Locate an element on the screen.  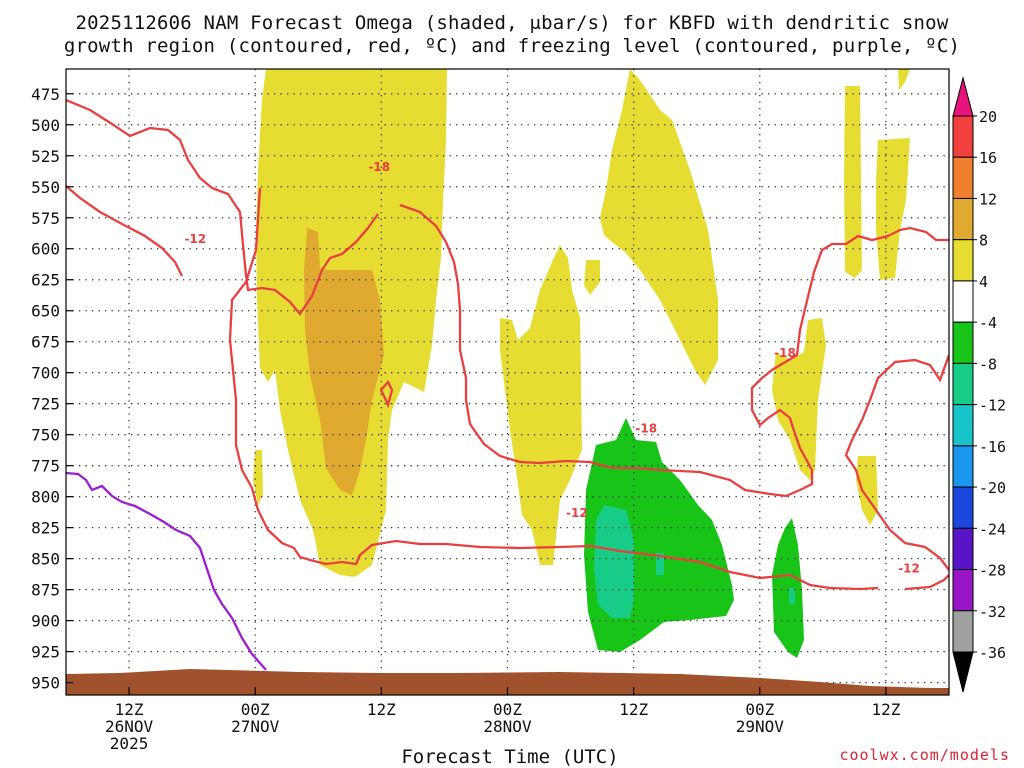
y-tick-label: 575 is located at coordinates (45, 218).